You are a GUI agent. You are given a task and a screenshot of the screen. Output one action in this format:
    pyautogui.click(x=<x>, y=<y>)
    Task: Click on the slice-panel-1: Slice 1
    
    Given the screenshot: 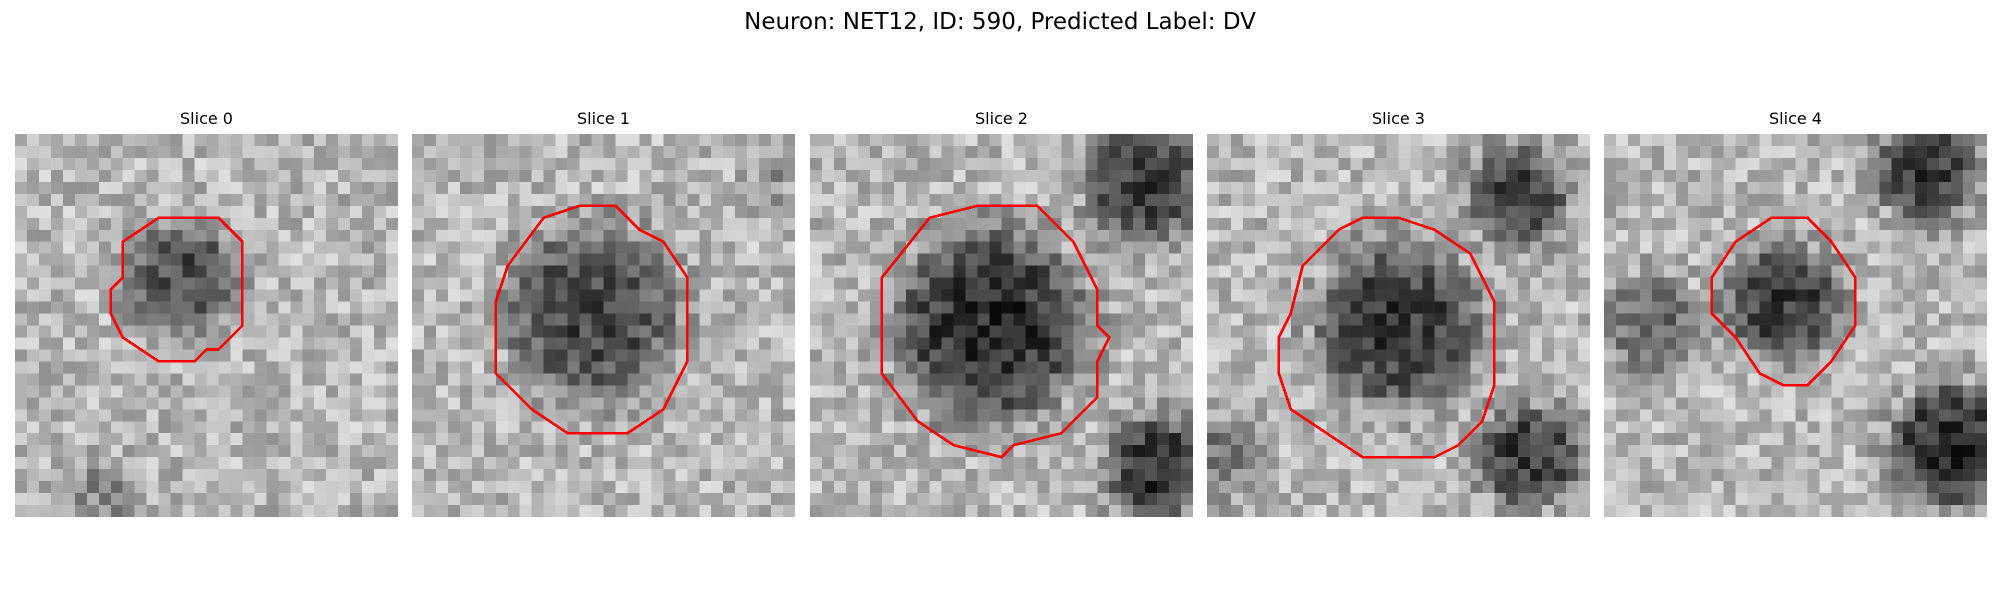 What is the action you would take?
    pyautogui.click(x=603, y=317)
    